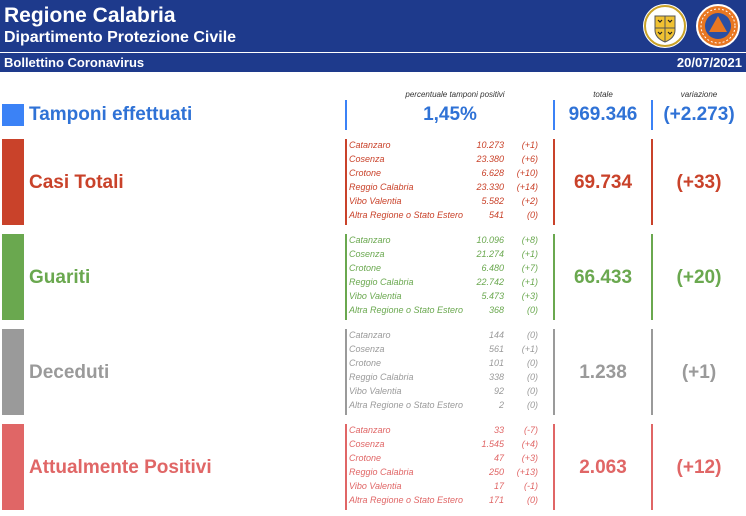  I want to click on province-row: Altra Regione o Stato Estero 2 (0), so click(449, 406).